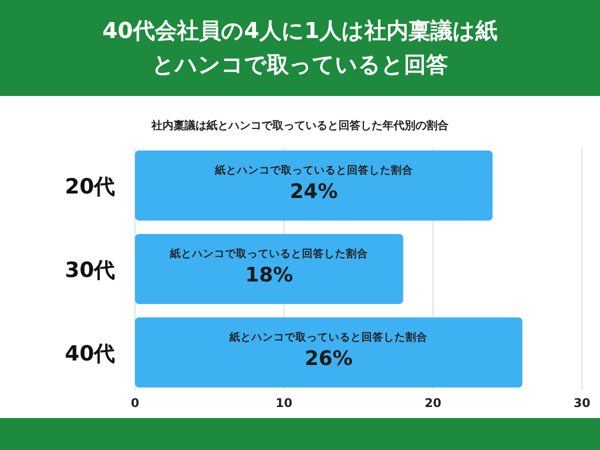 The height and width of the screenshot is (450, 600). Describe the element at coordinates (582, 403) in the screenshot. I see `x-tick-label: 30` at that location.